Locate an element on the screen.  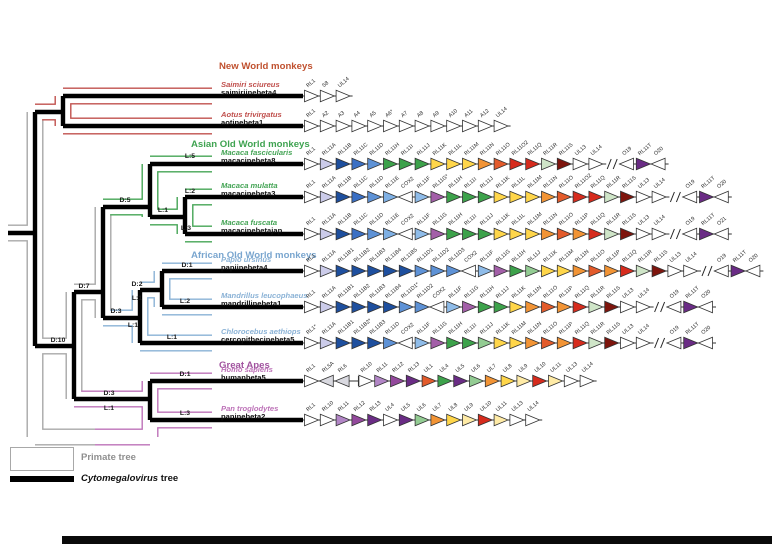
gene-label: RL11R is located at coordinates (614, 219).